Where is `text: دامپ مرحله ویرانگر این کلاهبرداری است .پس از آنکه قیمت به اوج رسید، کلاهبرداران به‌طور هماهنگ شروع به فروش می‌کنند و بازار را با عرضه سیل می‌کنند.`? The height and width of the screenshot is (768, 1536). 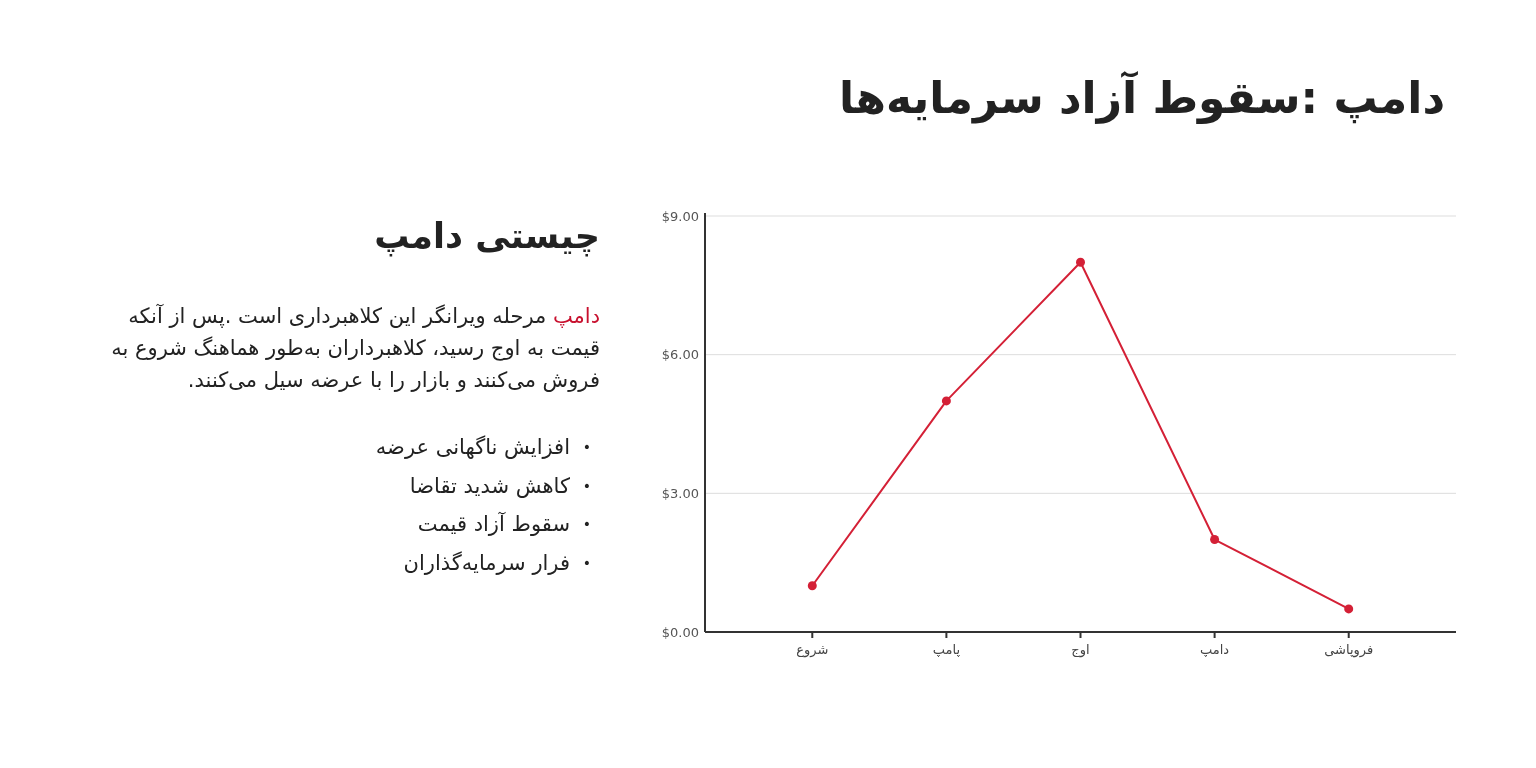
text: دامپ مرحله ویرانگر این کلاهبرداری است .پس از آنکه قیمت به اوج رسید، کلاهبرداران به‌طور هماهنگ شروع به فروش می‌کنند و بازار را با عرضه سیل می‌کنند. is located at coordinates (355, 348).